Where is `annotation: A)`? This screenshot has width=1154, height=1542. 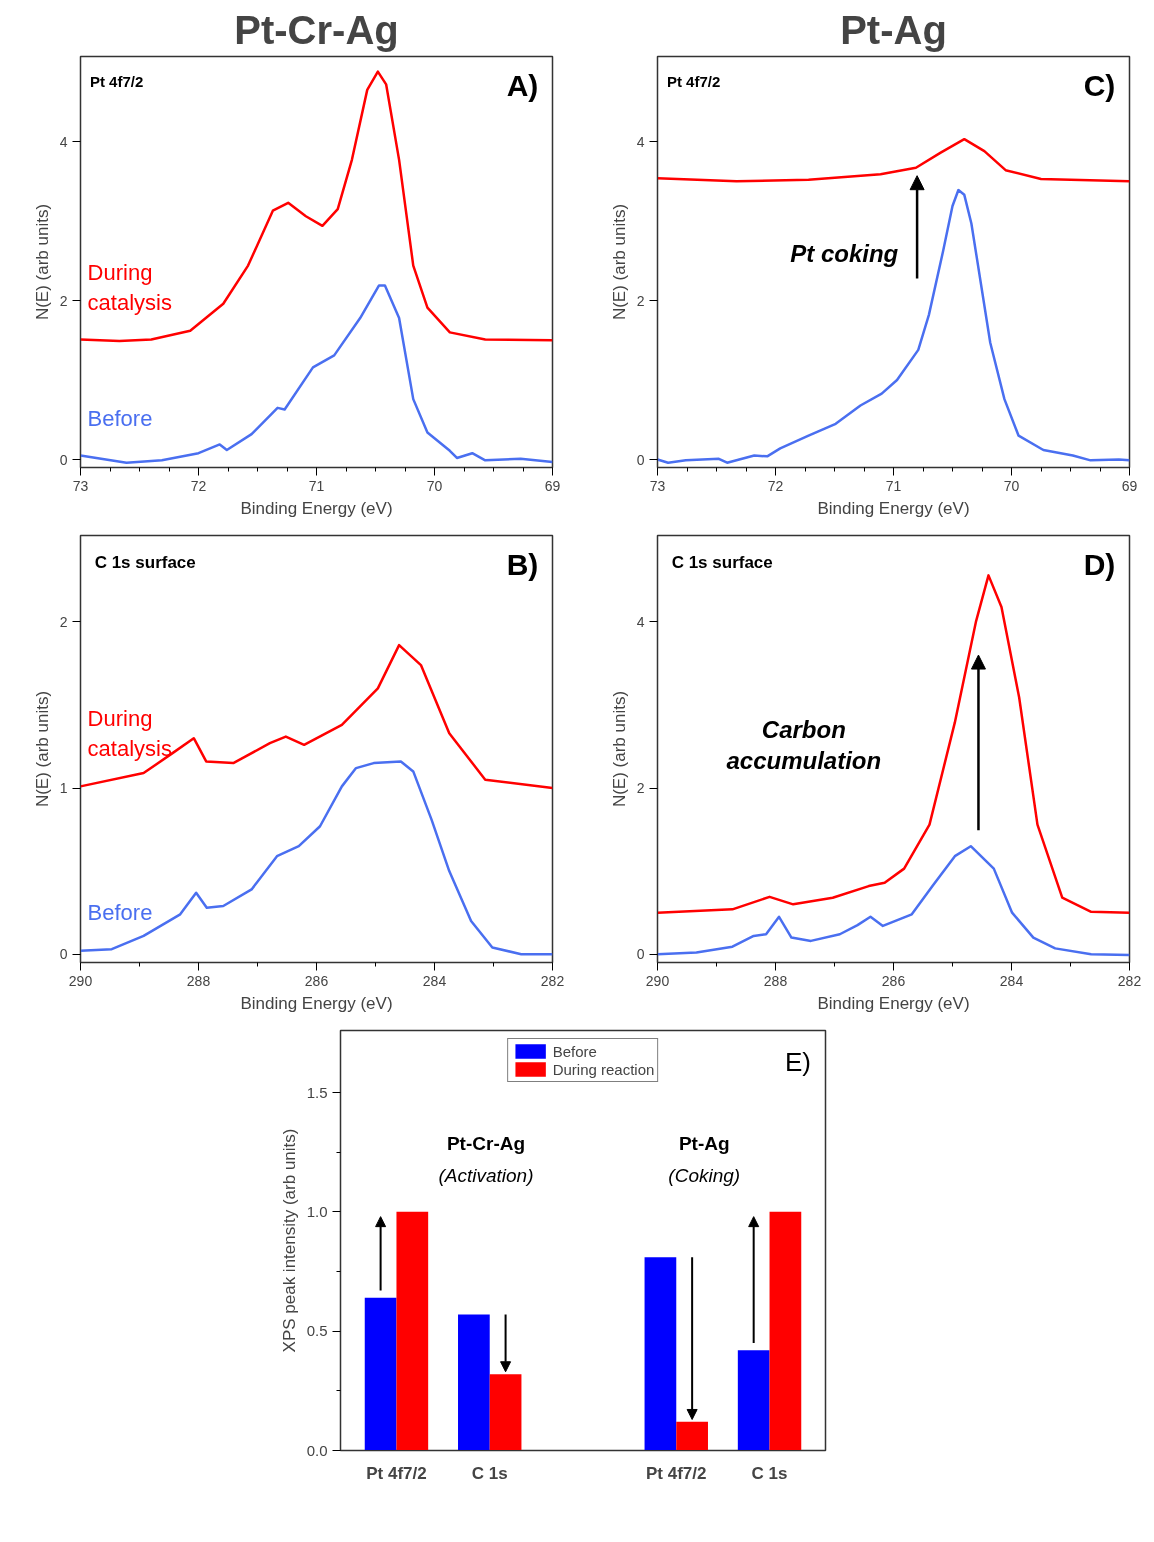 annotation: A) is located at coordinates (522, 85).